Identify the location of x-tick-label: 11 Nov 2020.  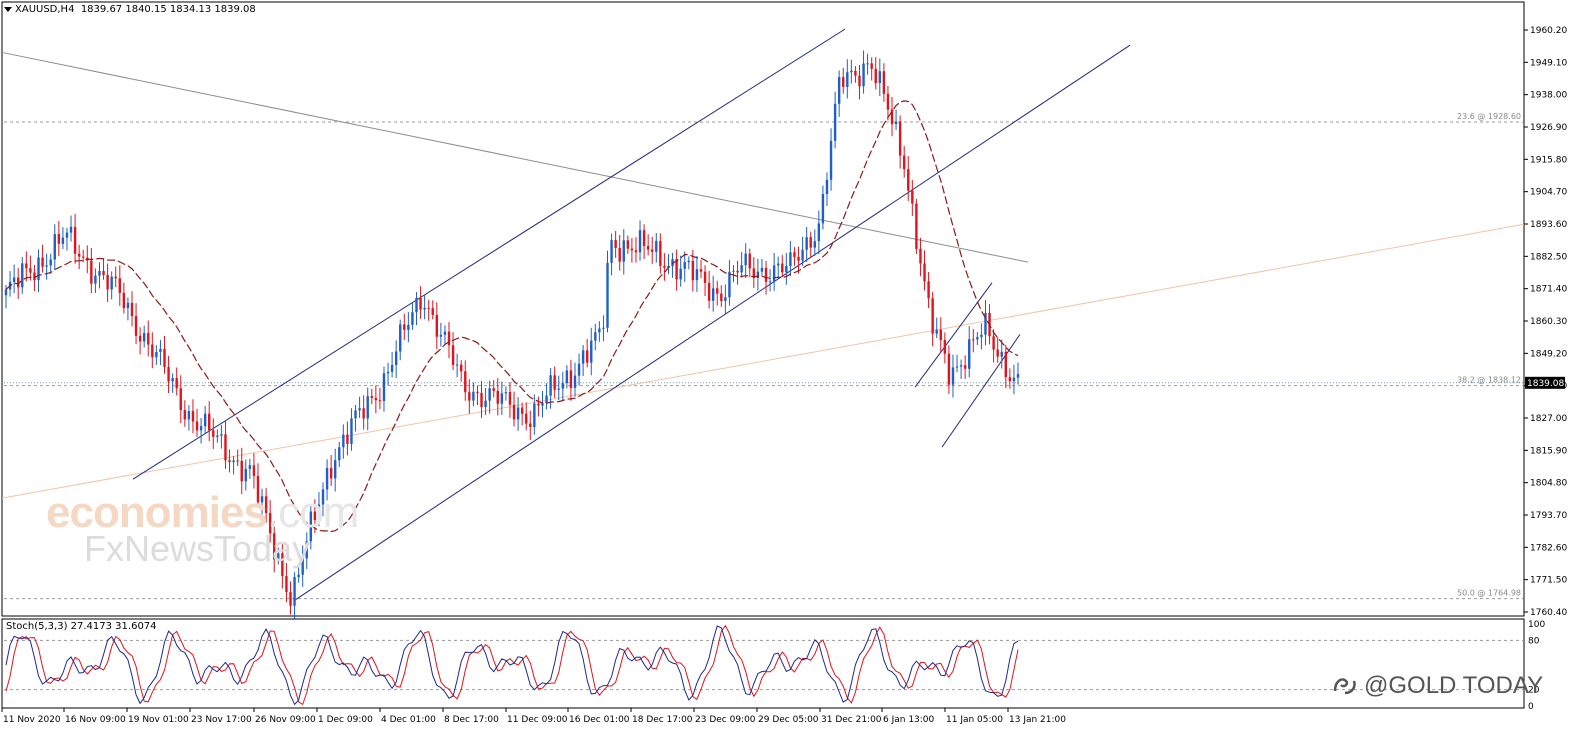
(32, 720).